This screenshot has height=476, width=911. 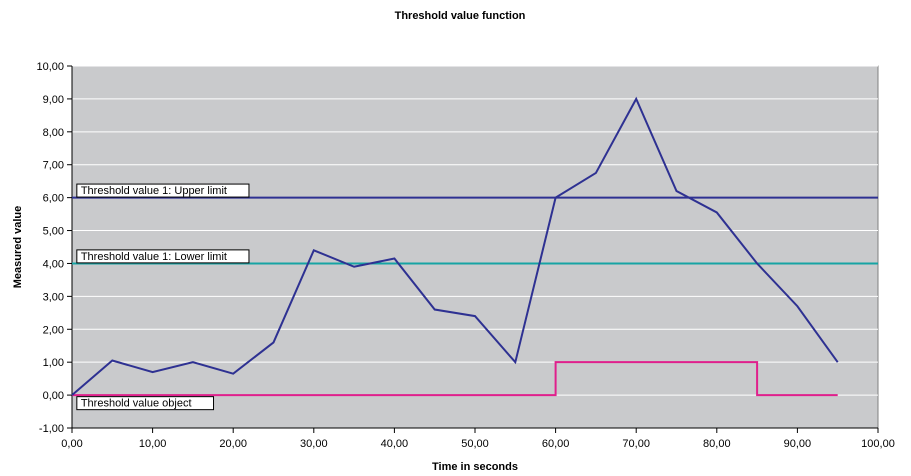 What do you see at coordinates (53, 133) in the screenshot?
I see `y-tick-label: 8,00` at bounding box center [53, 133].